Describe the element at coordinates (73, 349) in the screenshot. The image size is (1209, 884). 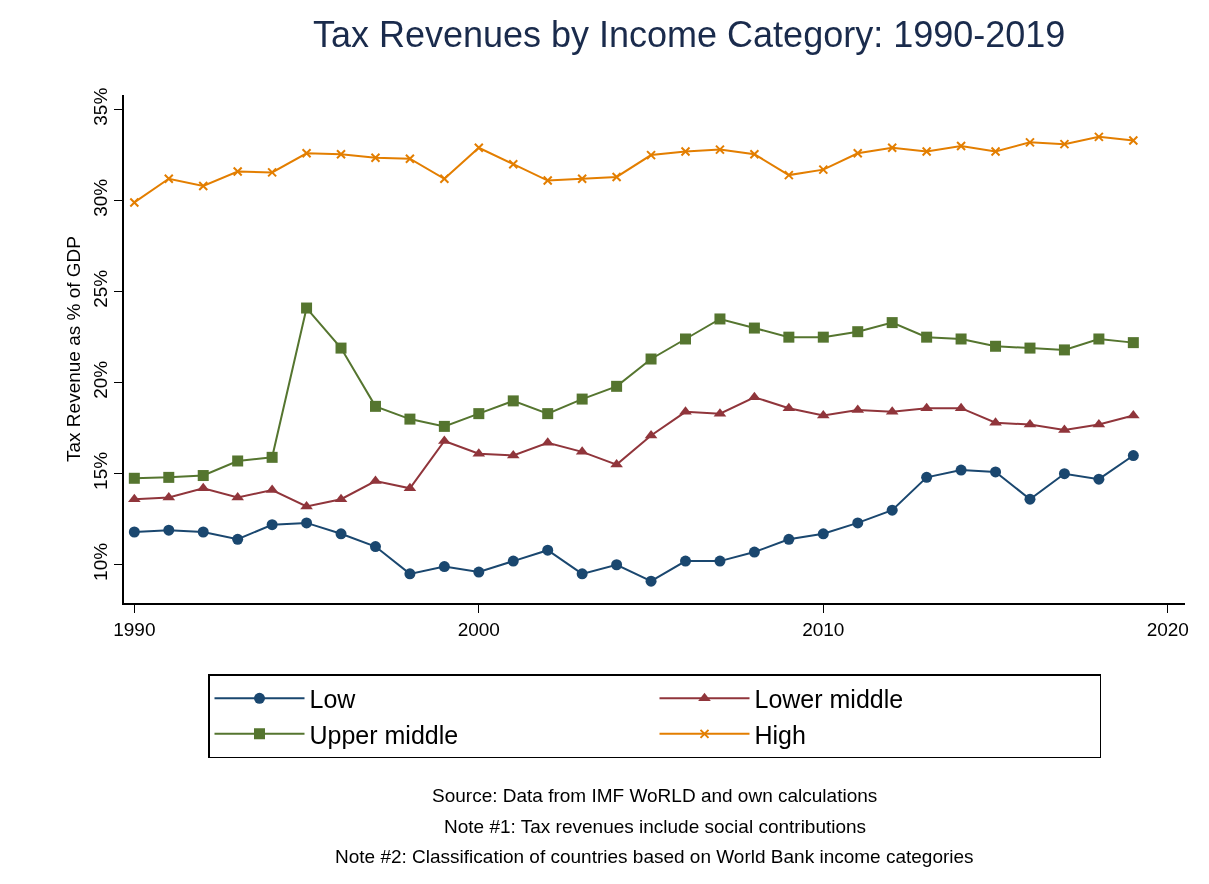
I see `y-axis-title: Tax Revenue as % of GDP` at that location.